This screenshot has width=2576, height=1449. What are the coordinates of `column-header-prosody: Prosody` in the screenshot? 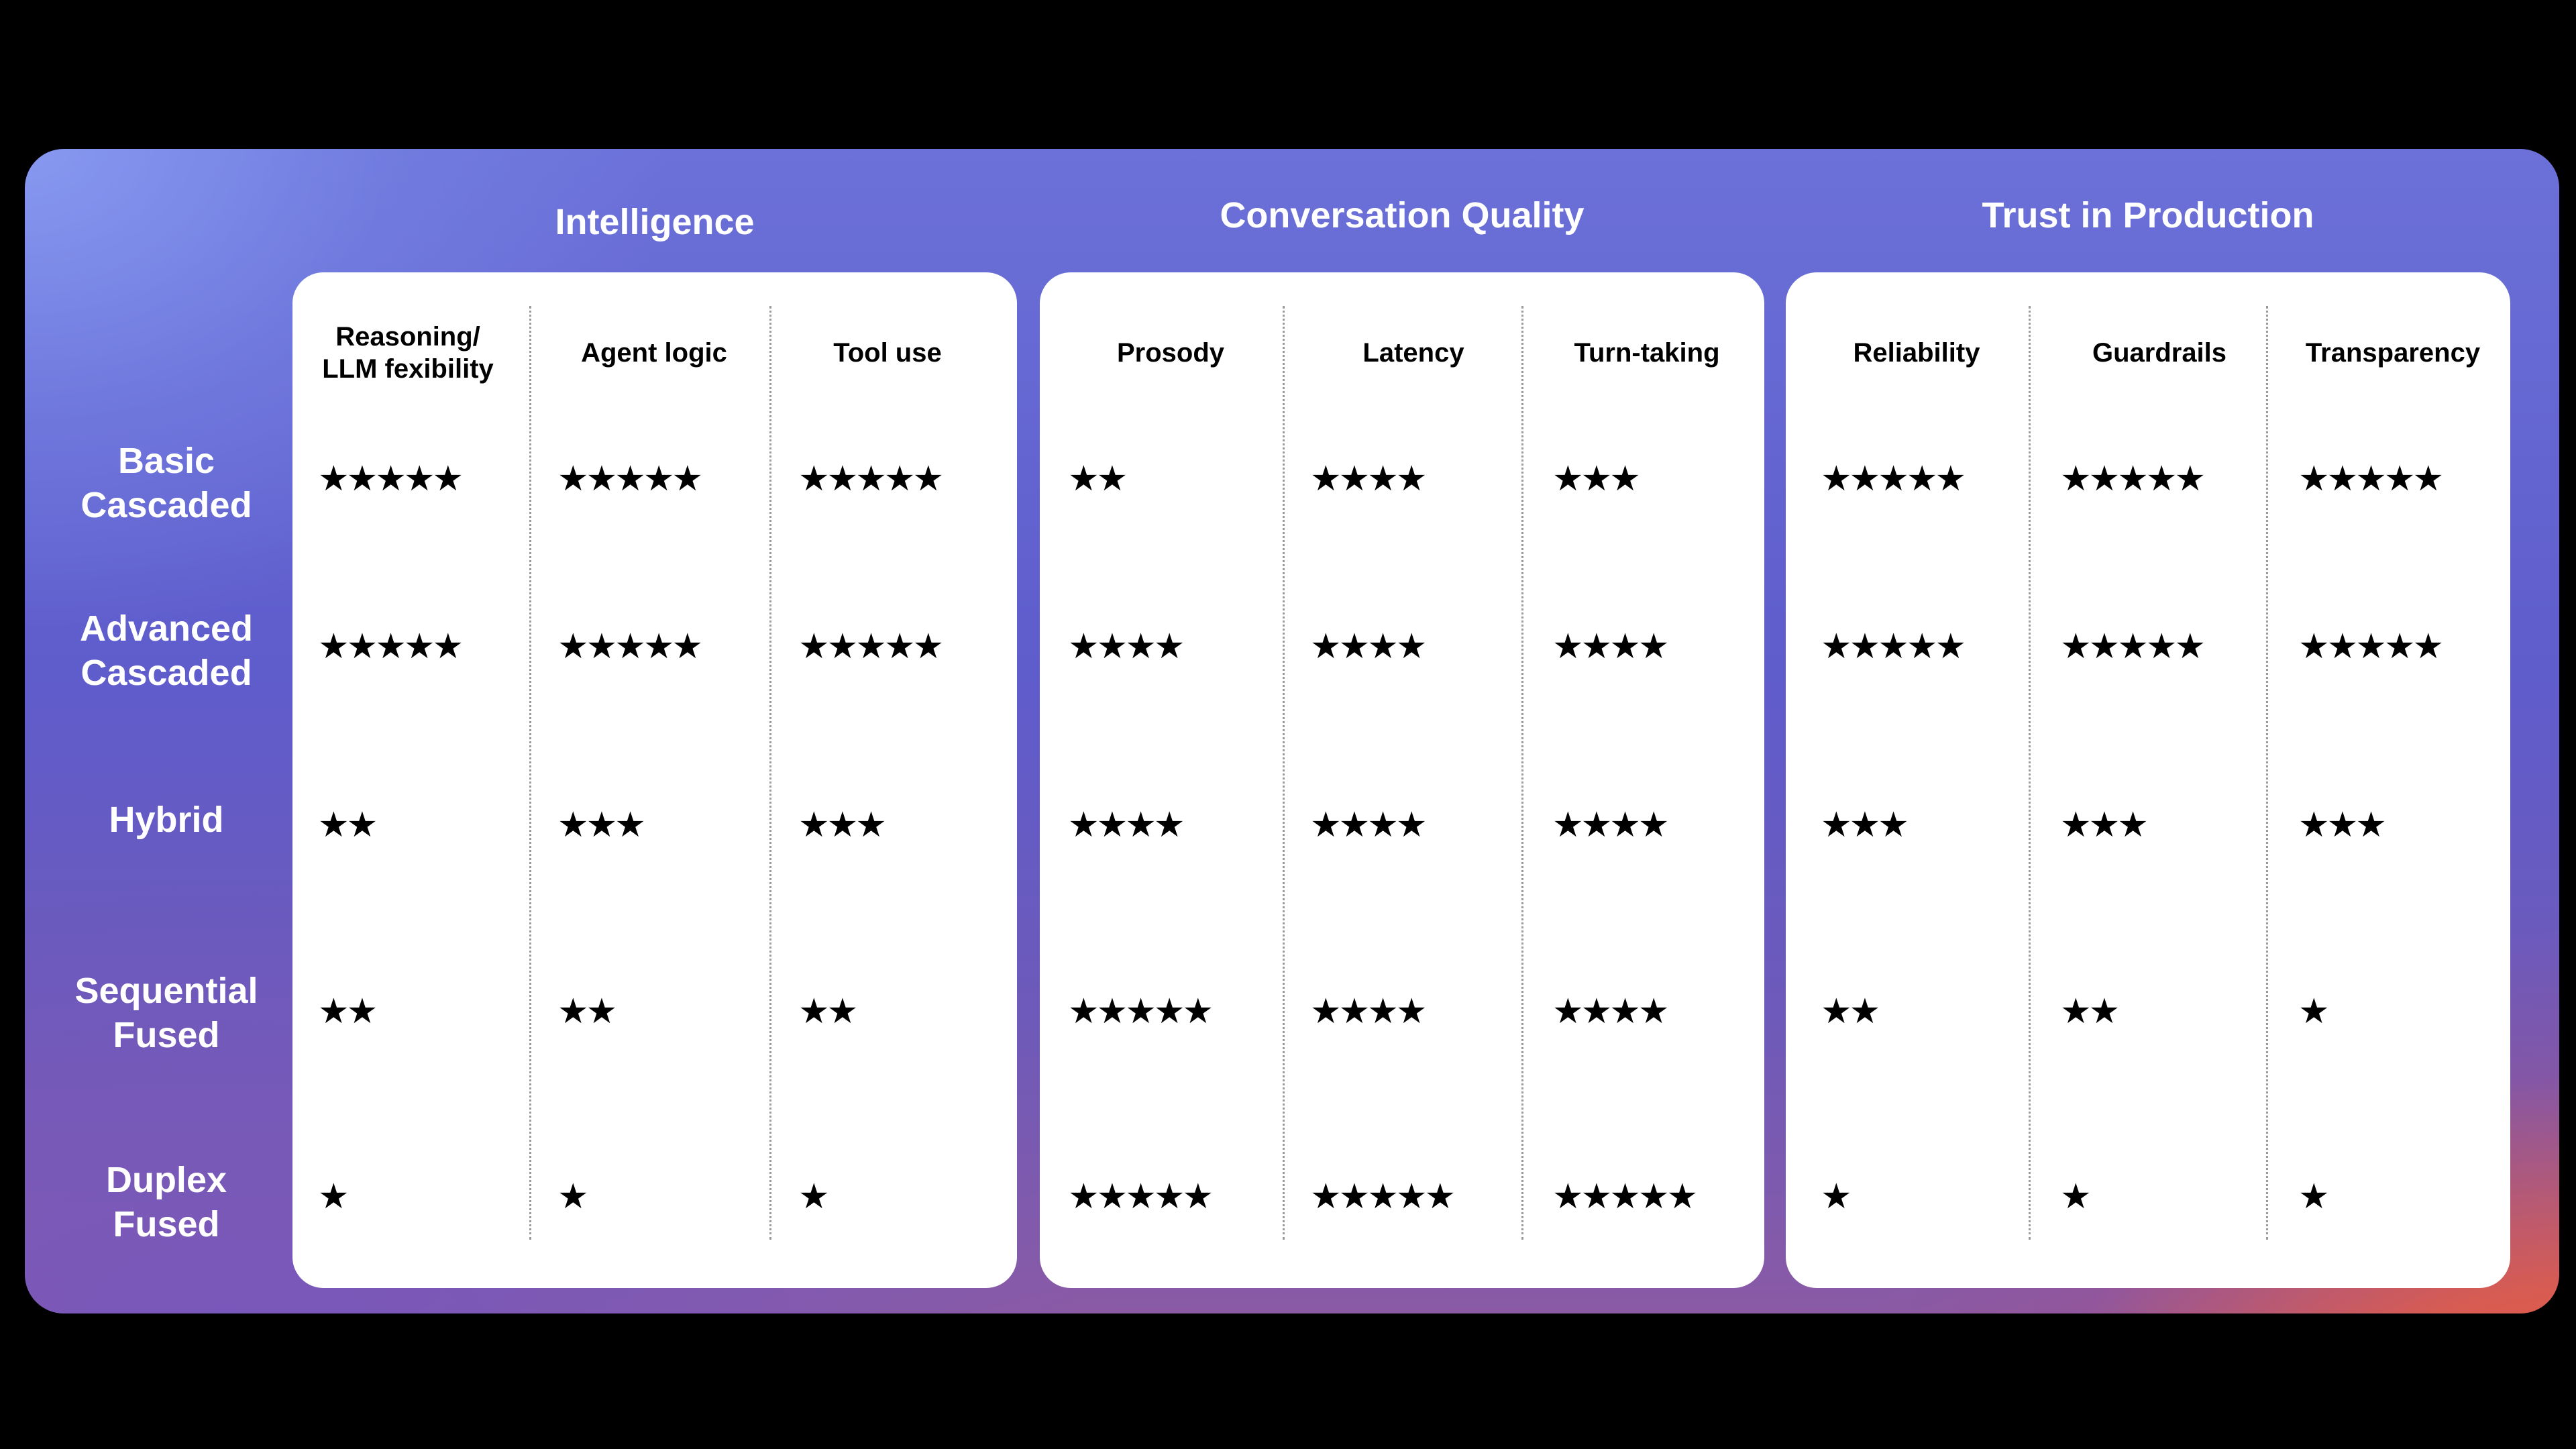 It's located at (1170, 353).